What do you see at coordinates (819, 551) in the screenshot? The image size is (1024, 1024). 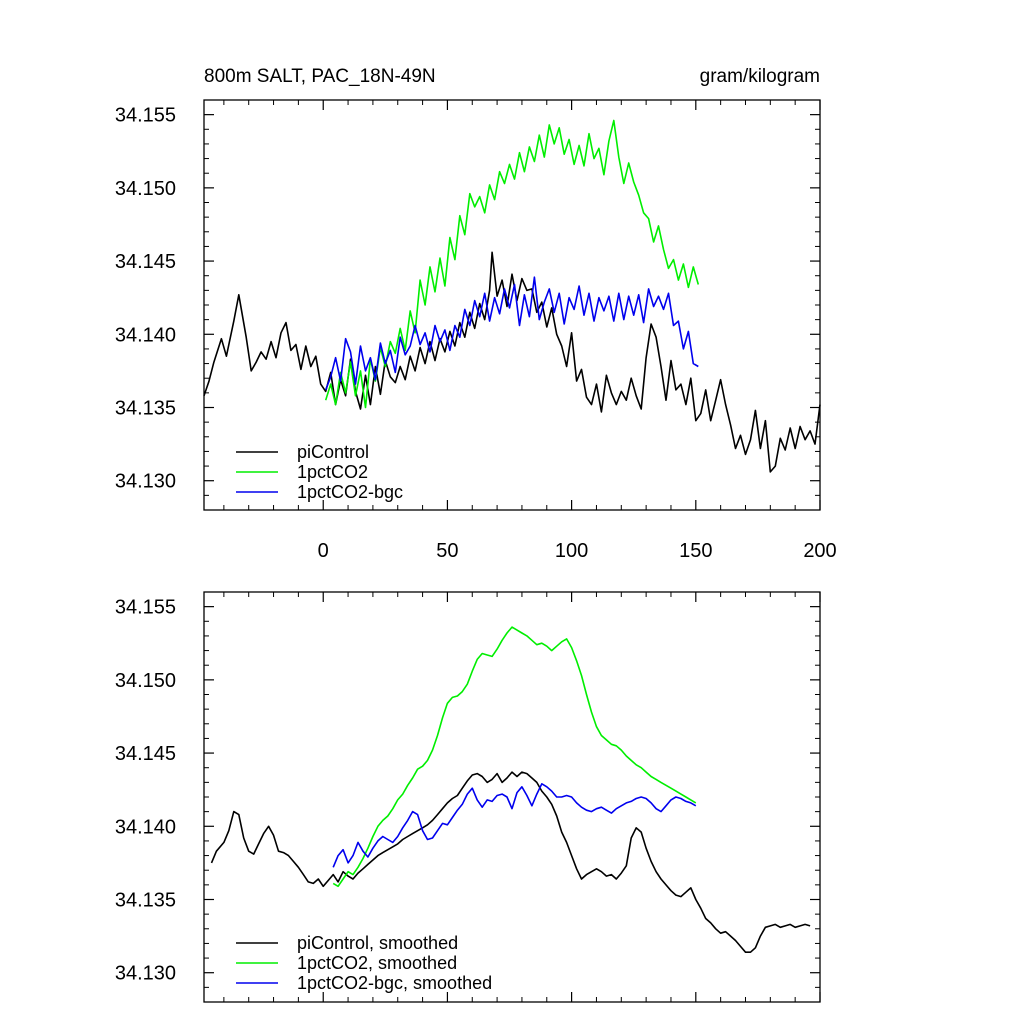 I see `x-tick-label: 200` at bounding box center [819, 551].